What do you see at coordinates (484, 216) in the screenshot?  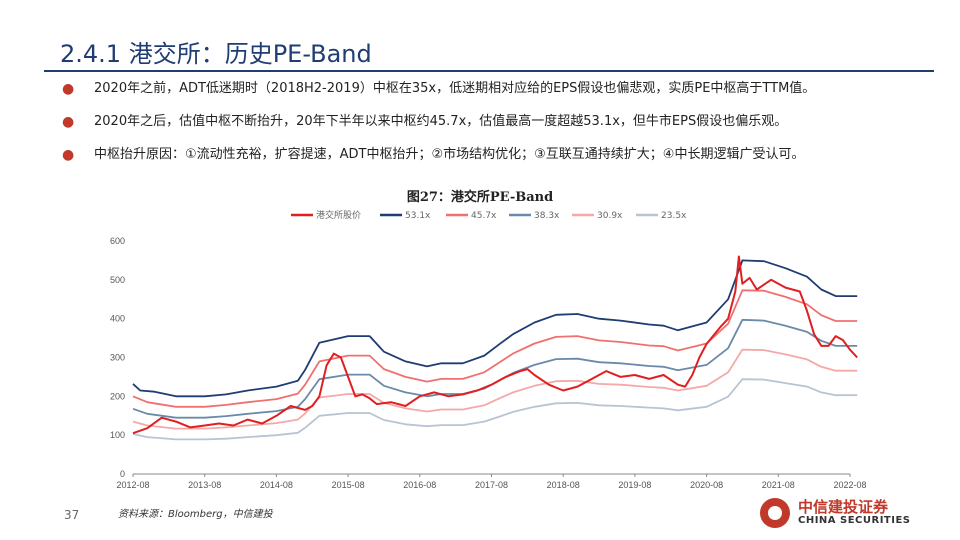 I see `legend-label: 45.7x` at bounding box center [484, 216].